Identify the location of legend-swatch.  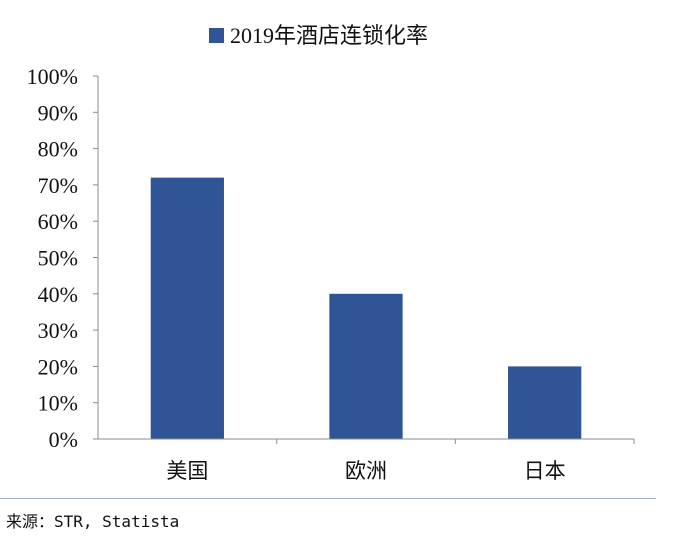
(216, 35).